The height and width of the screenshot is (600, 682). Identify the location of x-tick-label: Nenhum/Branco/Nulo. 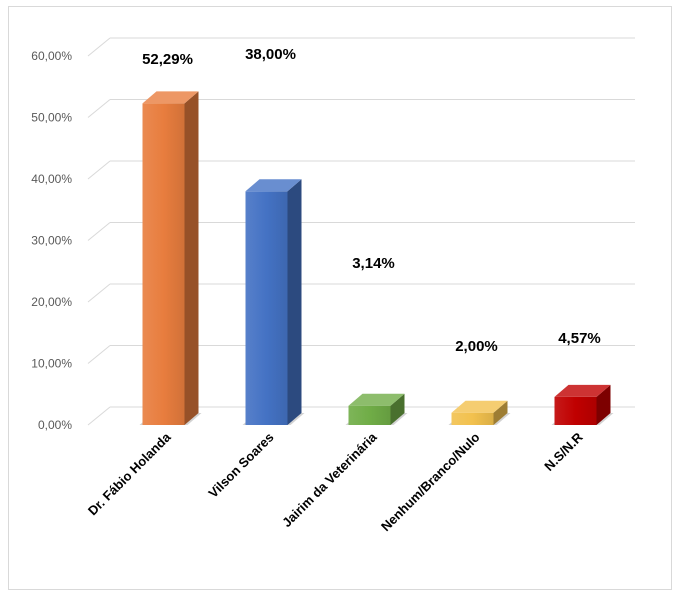
(430, 481).